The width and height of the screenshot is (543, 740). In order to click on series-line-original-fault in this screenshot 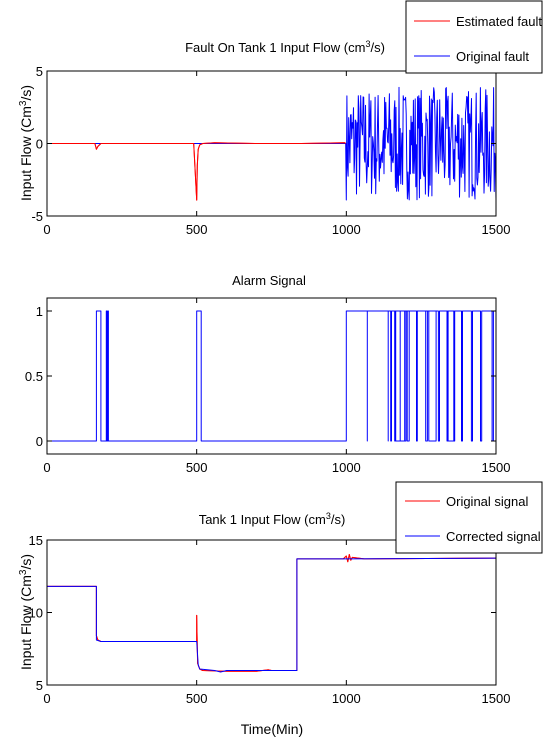, I will do `click(272, 143)`.